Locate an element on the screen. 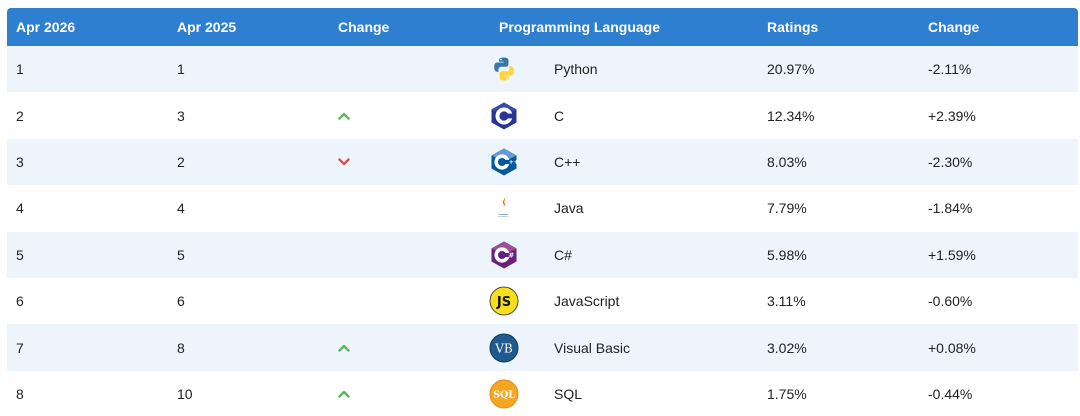  table-row: 1 1 Python 20.97% -2.11% is located at coordinates (542, 69).